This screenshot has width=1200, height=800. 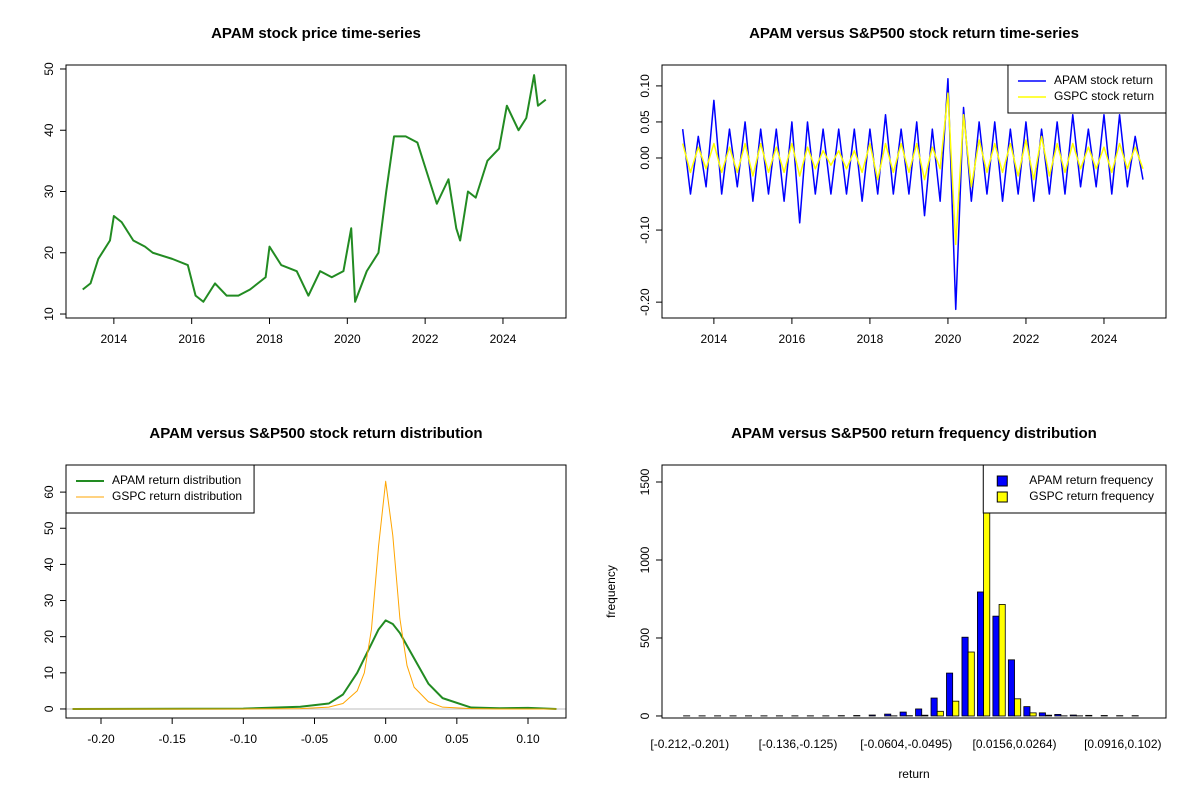 What do you see at coordinates (645, 122) in the screenshot?
I see `y-tick-label: 0.05` at bounding box center [645, 122].